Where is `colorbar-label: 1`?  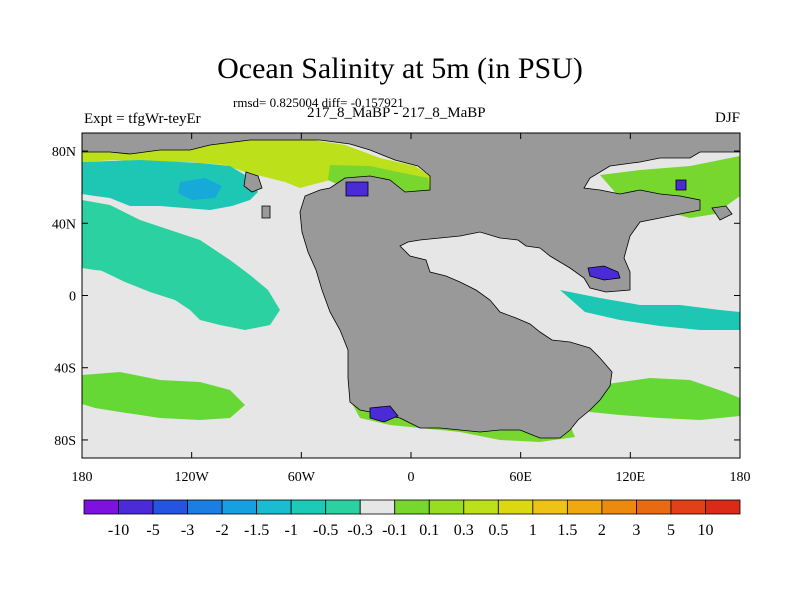 colorbar-label: 1 is located at coordinates (533, 530).